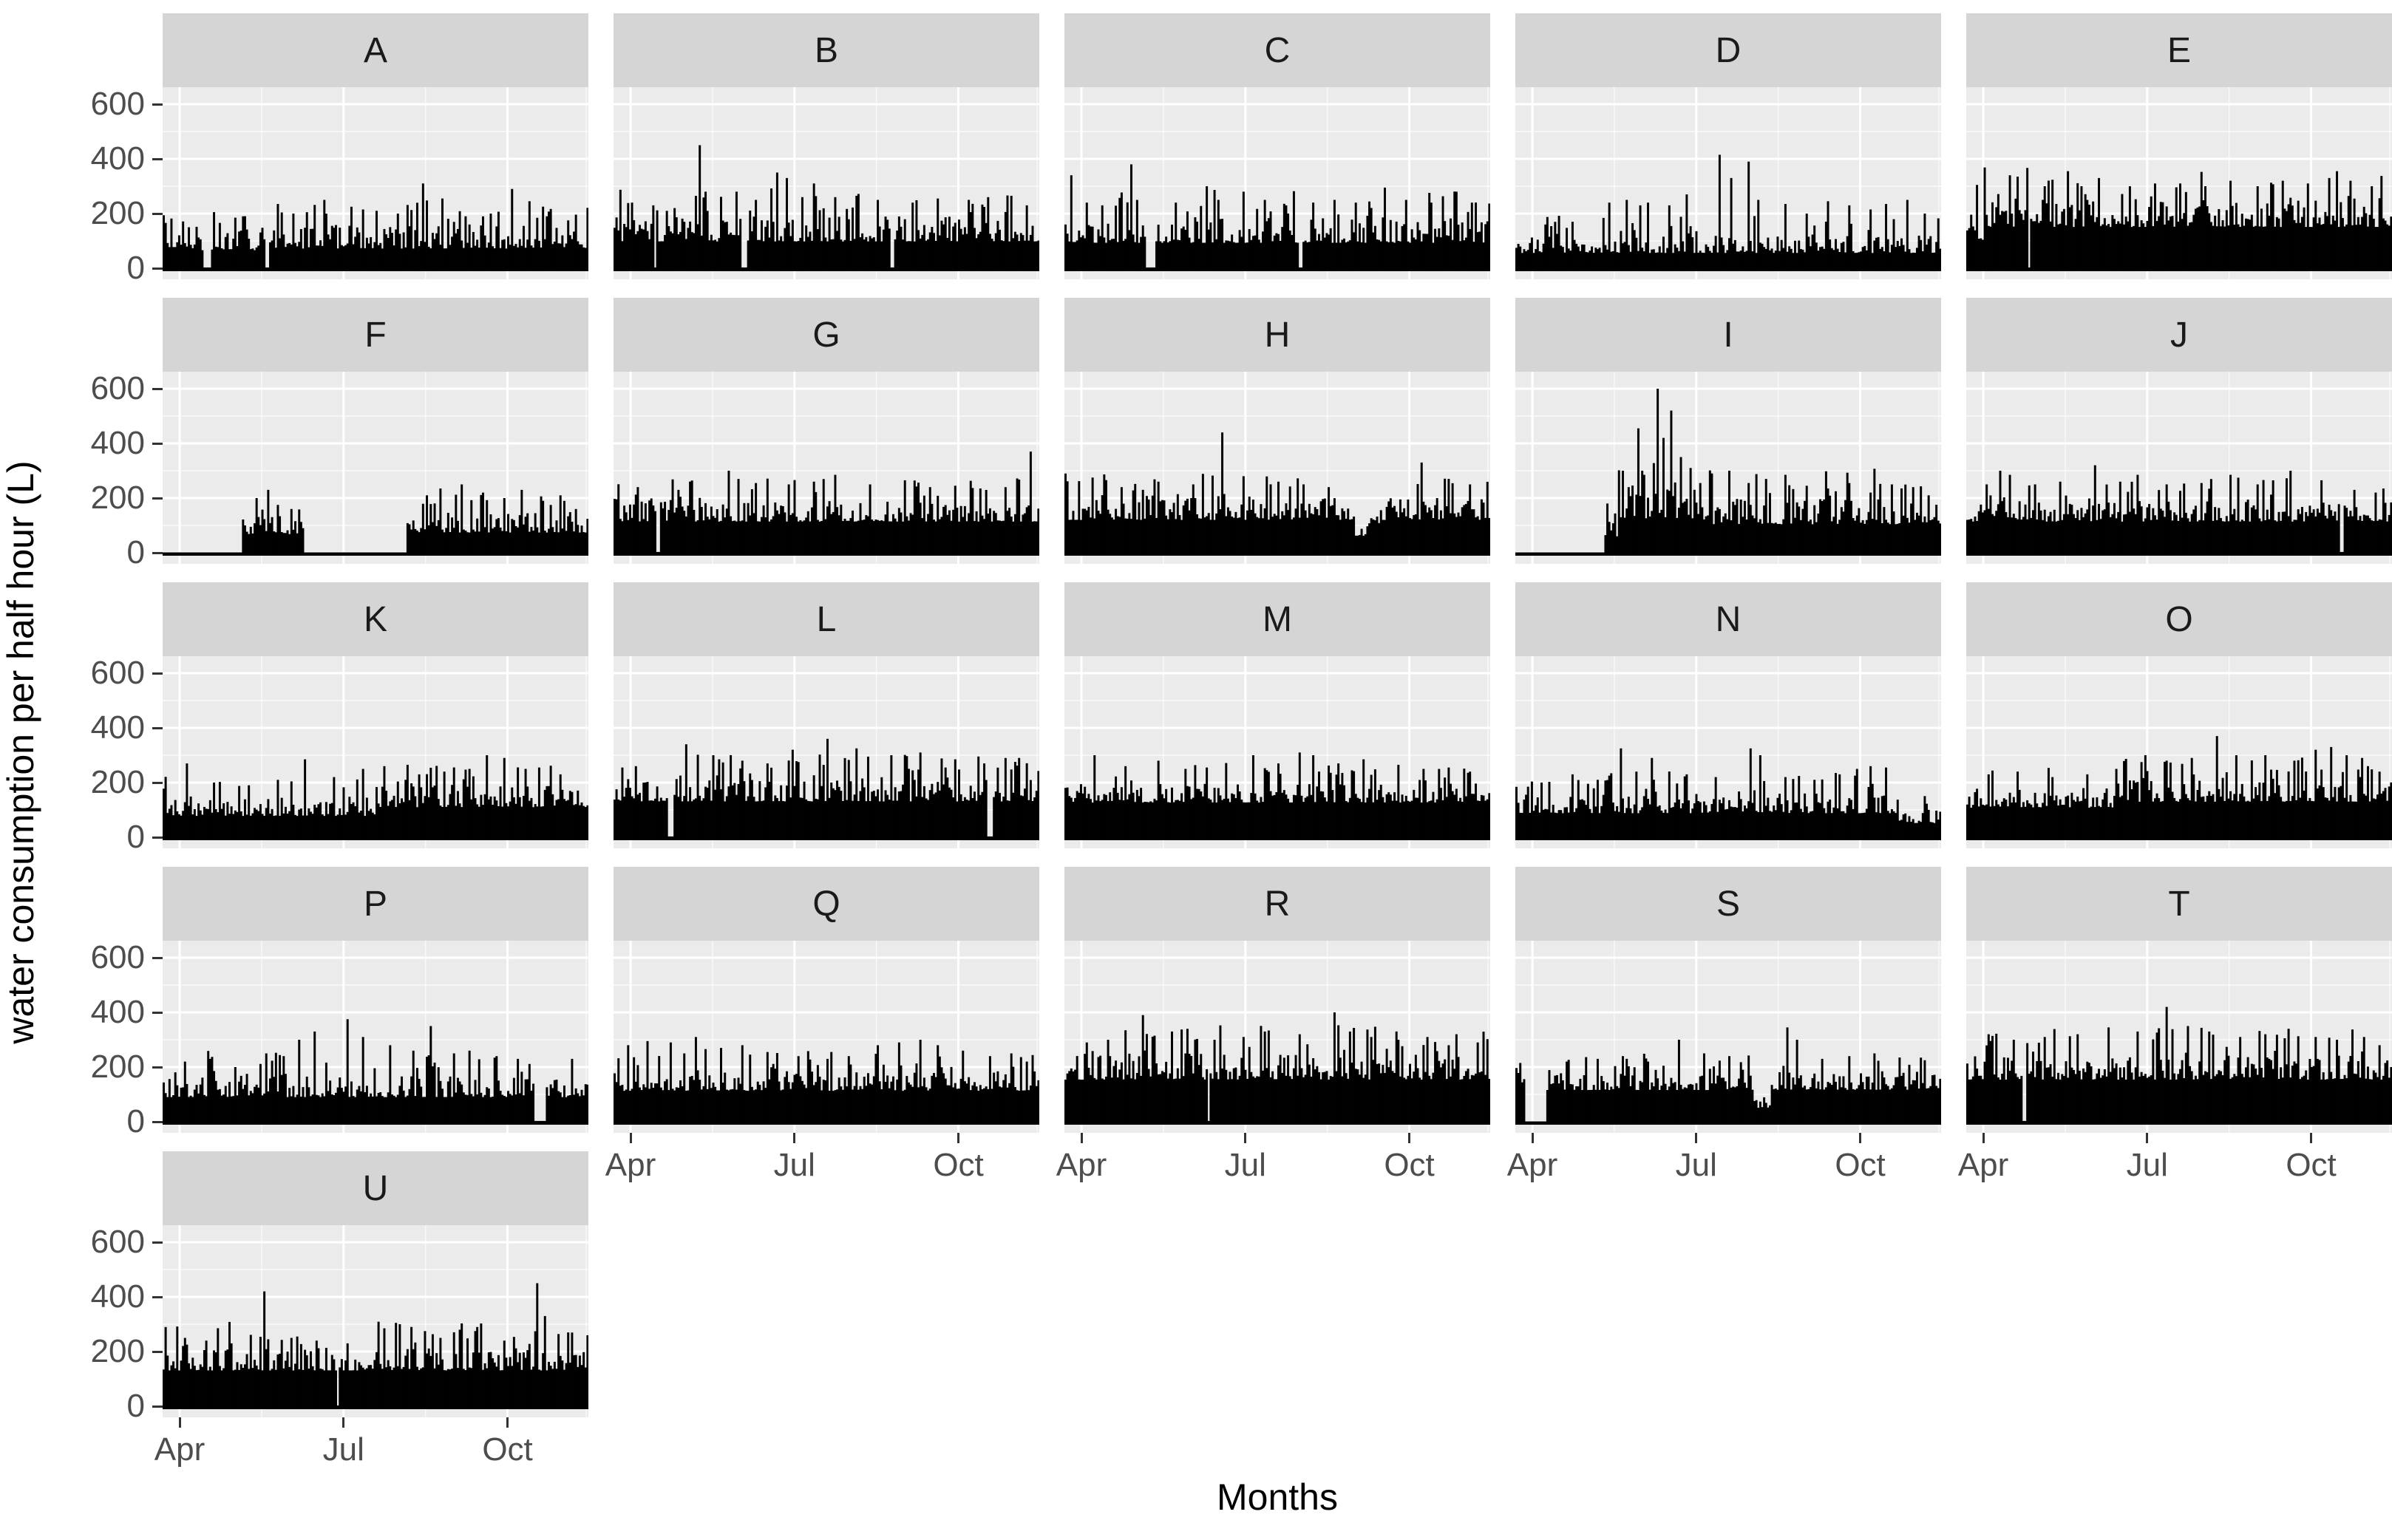  Describe the element at coordinates (2179, 904) in the screenshot. I see `facet-strip-label-T: T` at that location.